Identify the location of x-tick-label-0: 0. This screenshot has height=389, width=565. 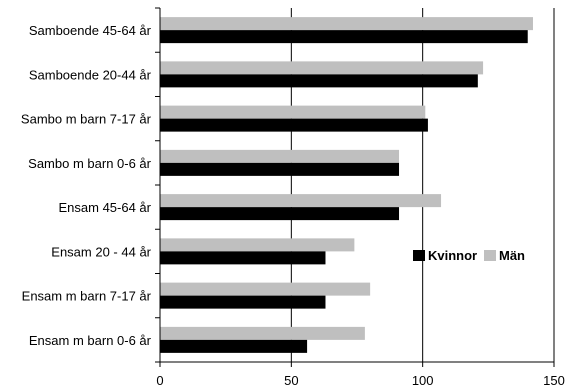
(159, 380).